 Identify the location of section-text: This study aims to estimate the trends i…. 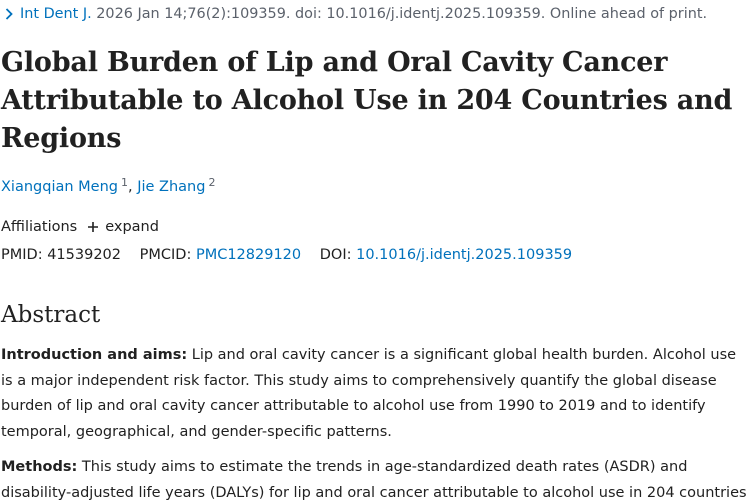
(374, 479).